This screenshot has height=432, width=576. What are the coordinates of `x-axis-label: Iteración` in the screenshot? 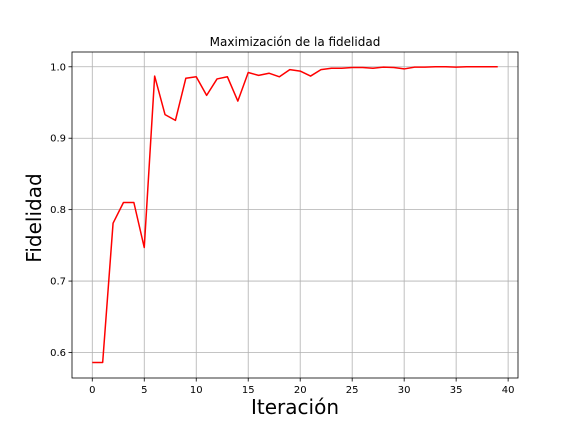 It's located at (295, 407).